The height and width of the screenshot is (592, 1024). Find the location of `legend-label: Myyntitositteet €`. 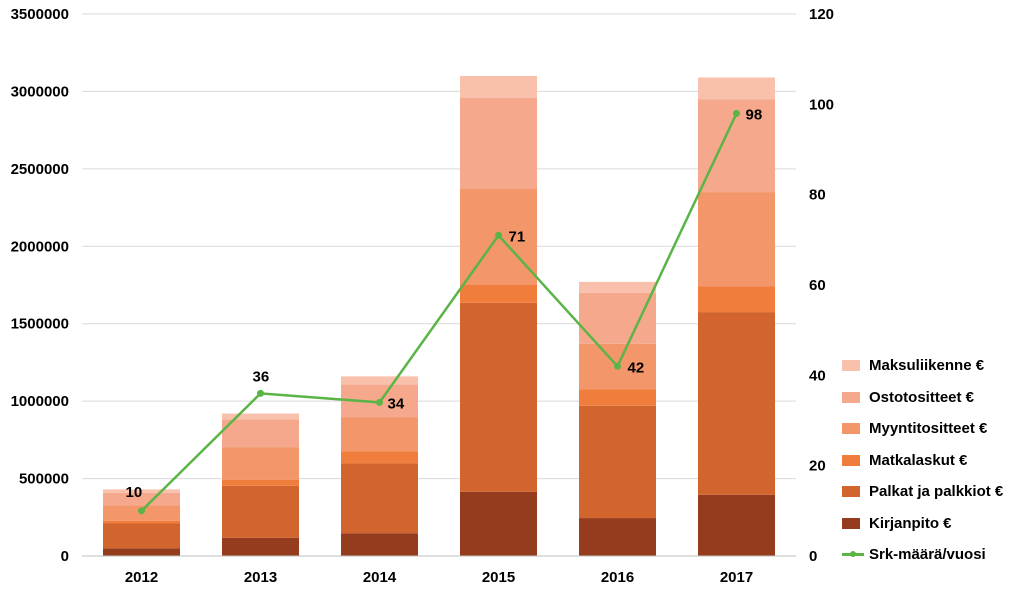

legend-label: Myyntitositteet € is located at coordinates (928, 429).